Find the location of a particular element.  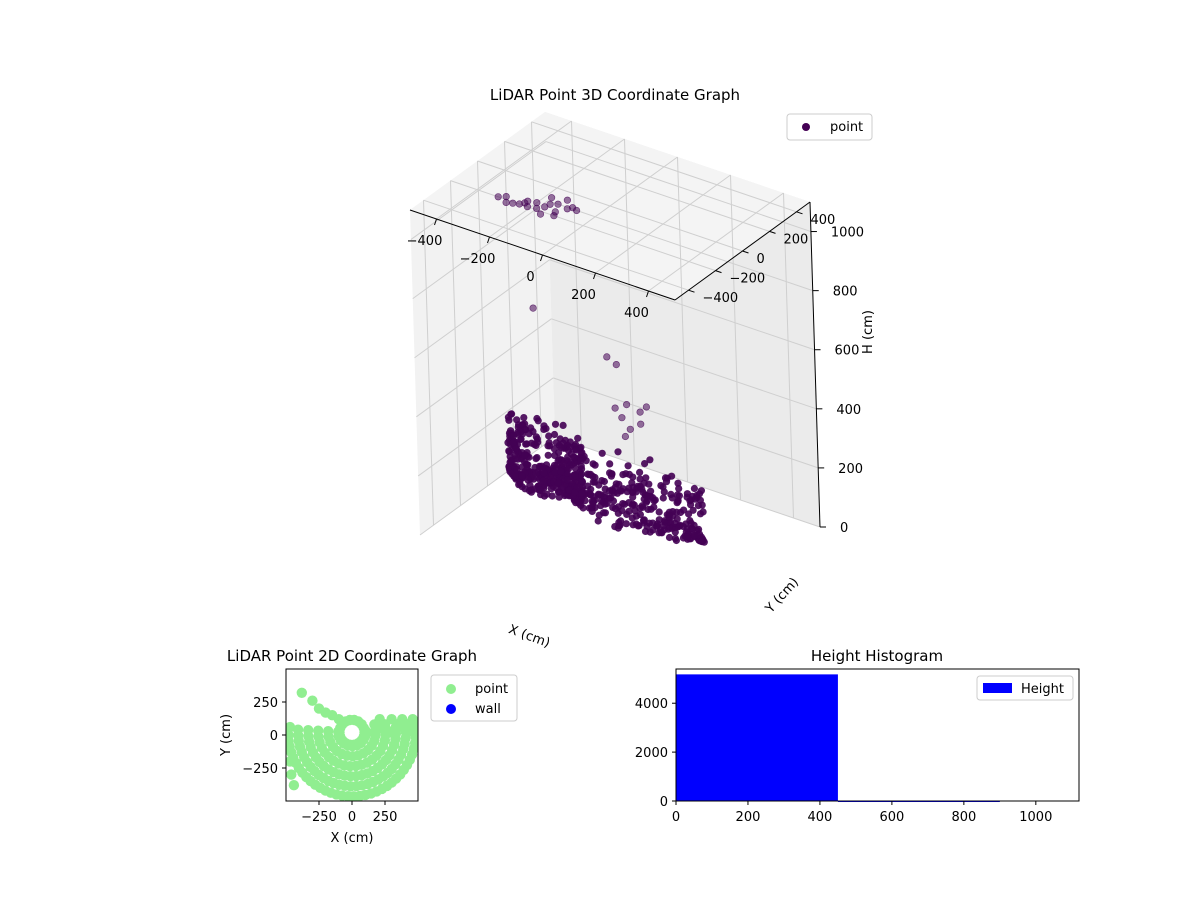

z-tick-label: 1000 is located at coordinates (847, 233).